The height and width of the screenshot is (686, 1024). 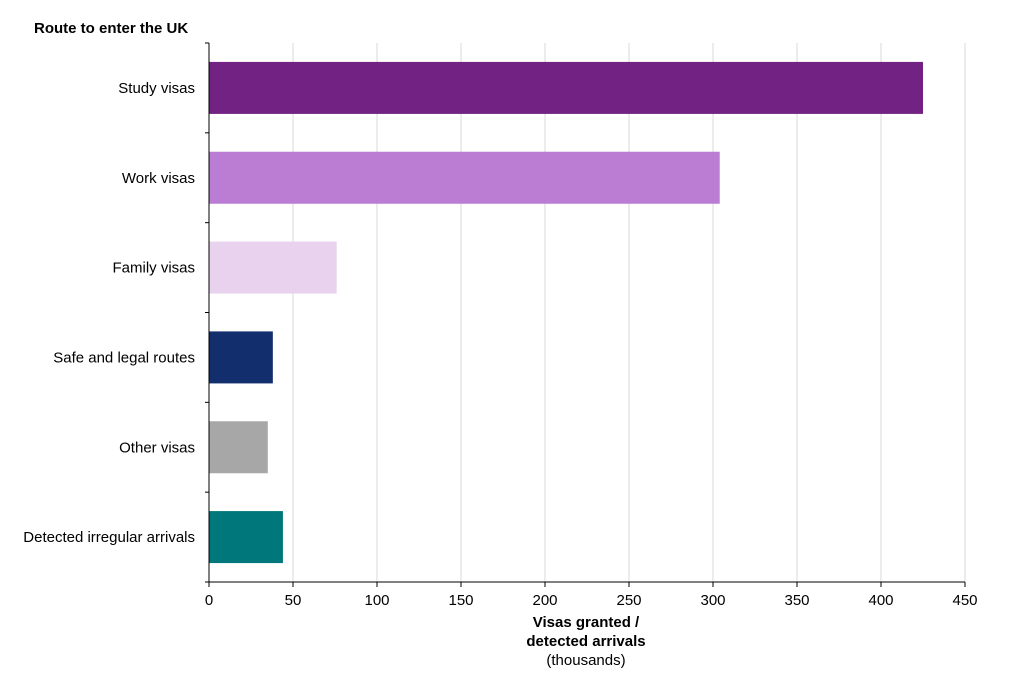 What do you see at coordinates (273, 267) in the screenshot?
I see `bar-family-visas` at bounding box center [273, 267].